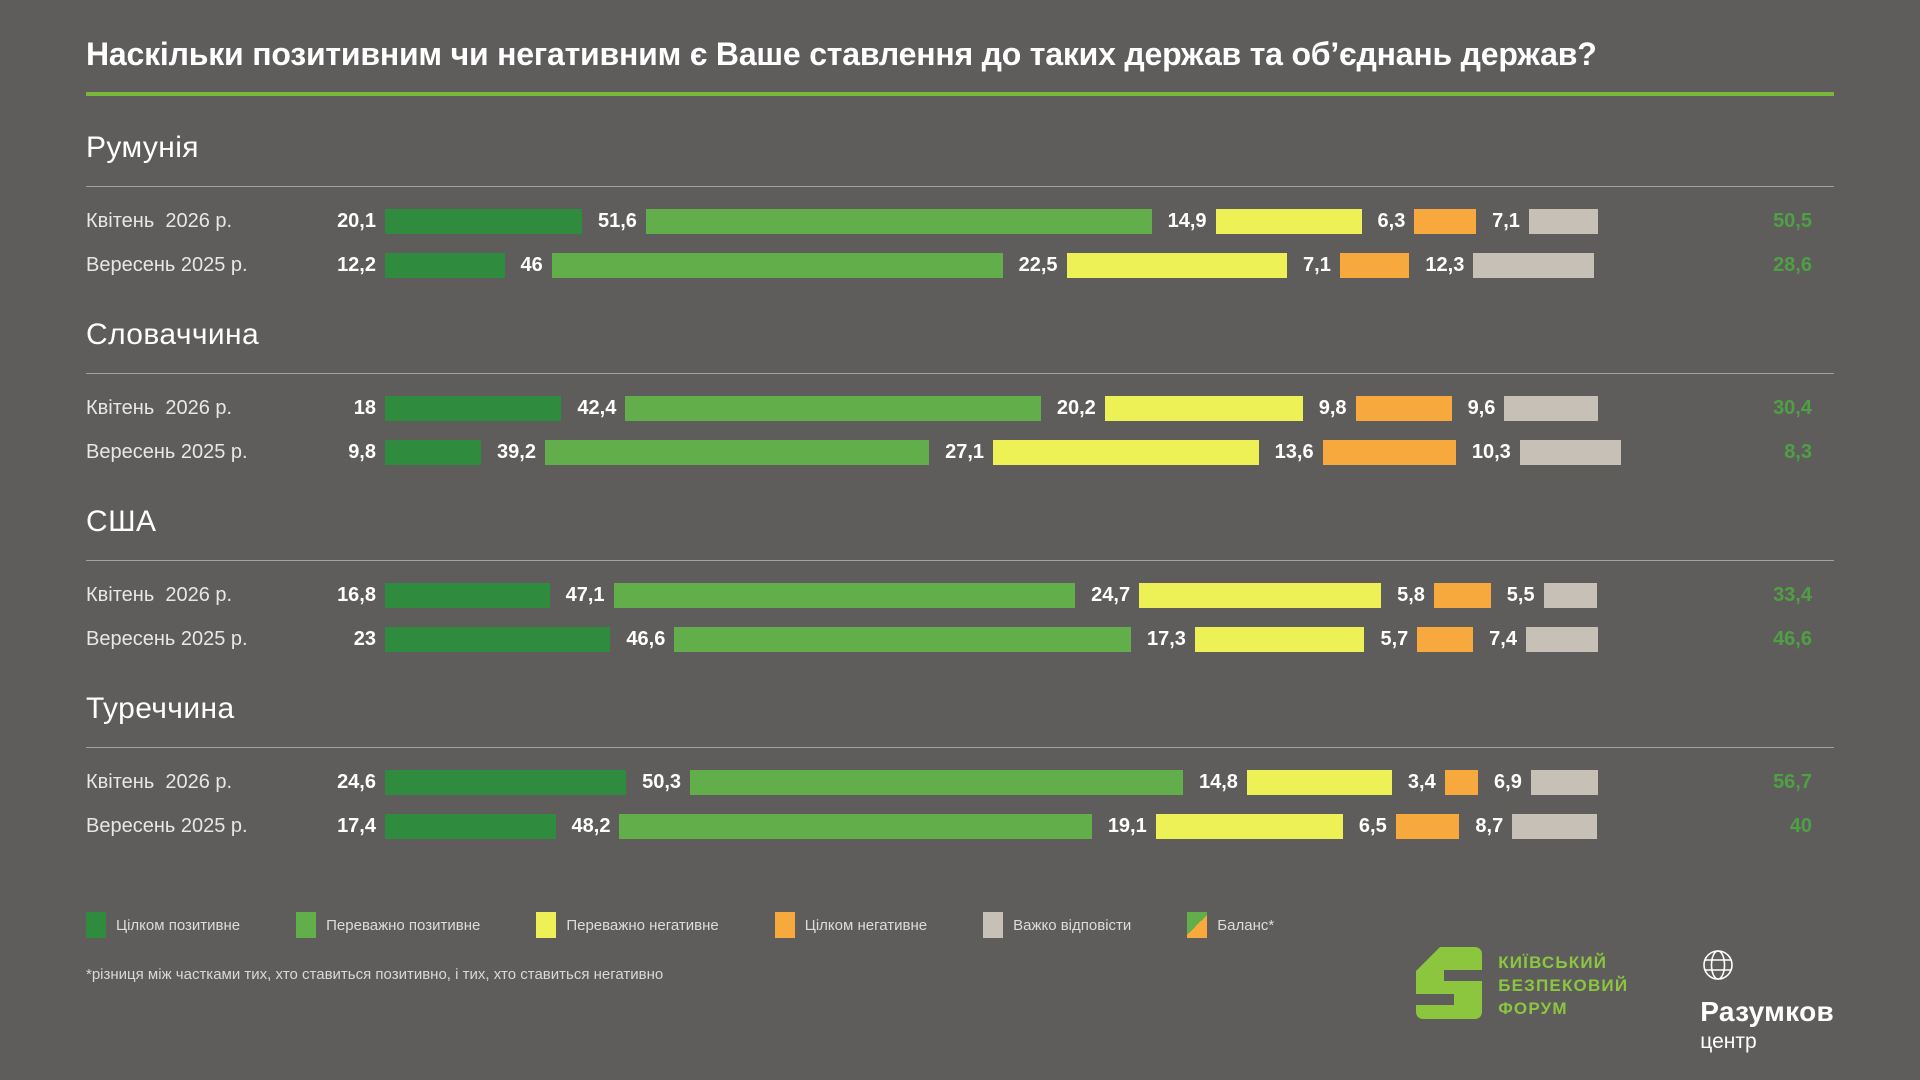  What do you see at coordinates (178, 925) in the screenshot?
I see `legend-label: Цілком позитивне` at bounding box center [178, 925].